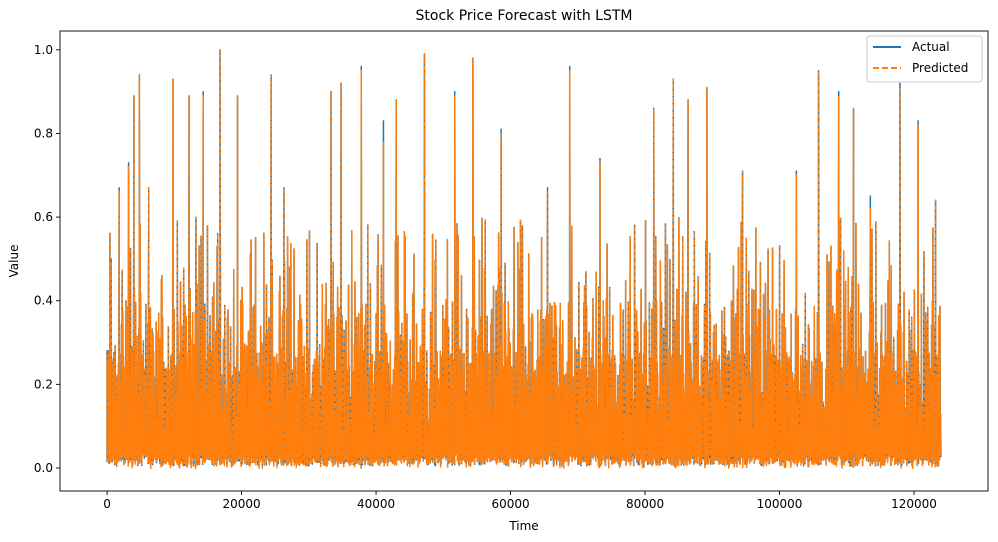  What do you see at coordinates (914, 504) in the screenshot?
I see `x-tick-label: 120000` at bounding box center [914, 504].